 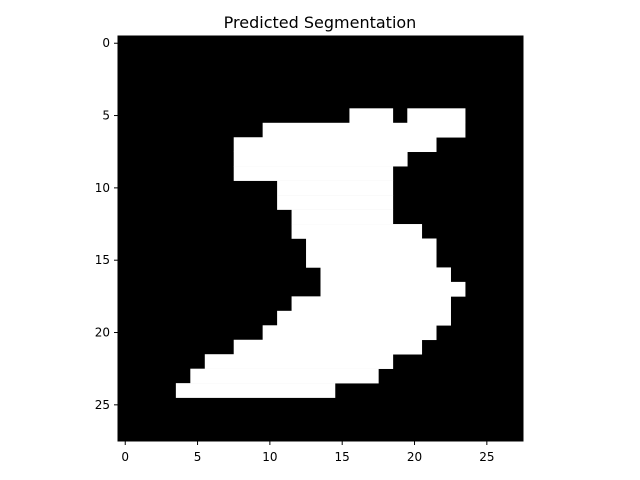 I want to click on x-tick-label: 0, so click(x=125, y=457).